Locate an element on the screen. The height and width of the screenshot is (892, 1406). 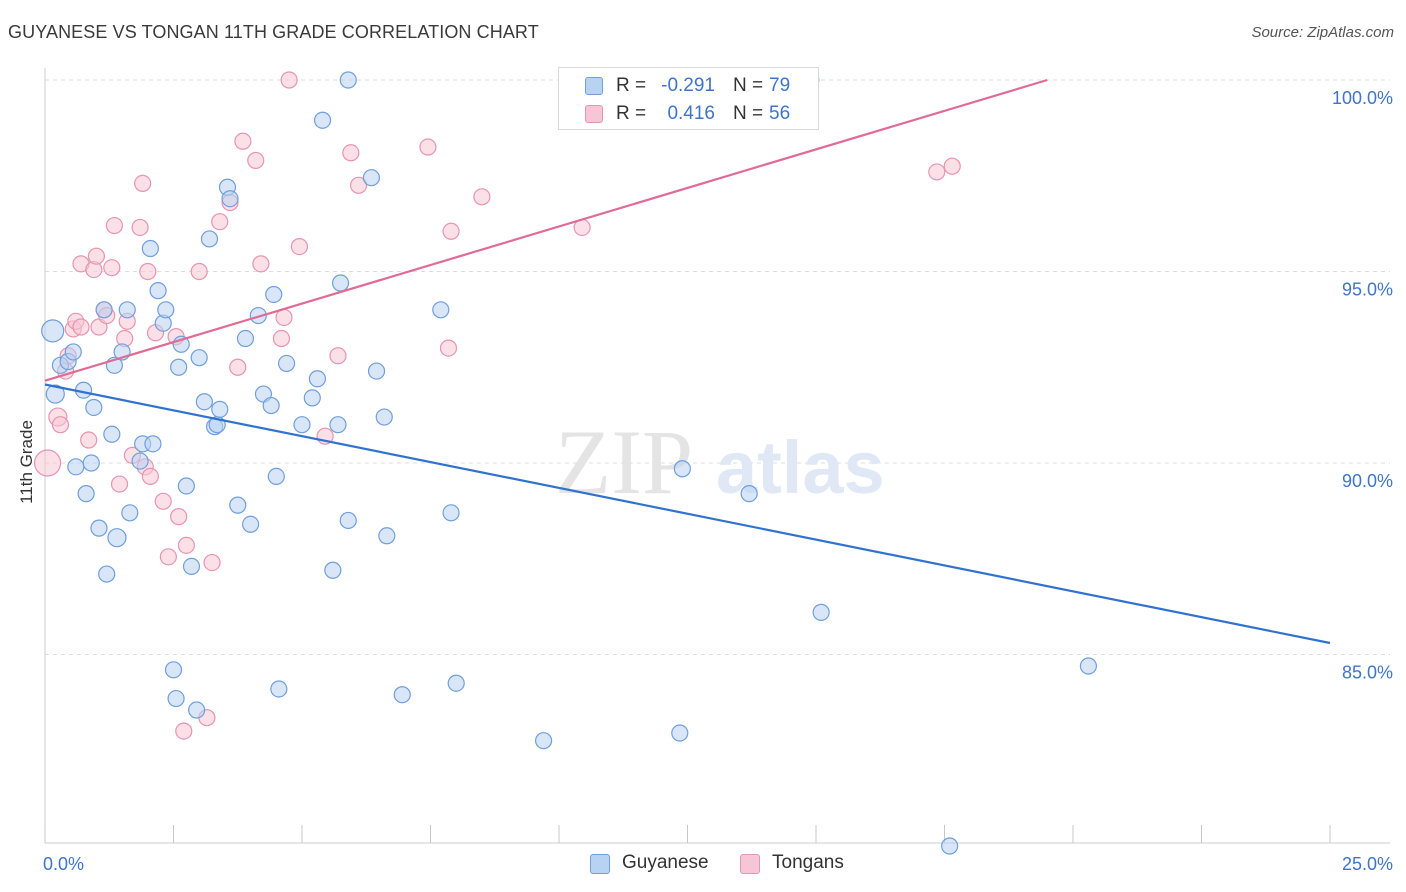
x-tick-label-min: 0.0% is located at coordinates (63, 864).